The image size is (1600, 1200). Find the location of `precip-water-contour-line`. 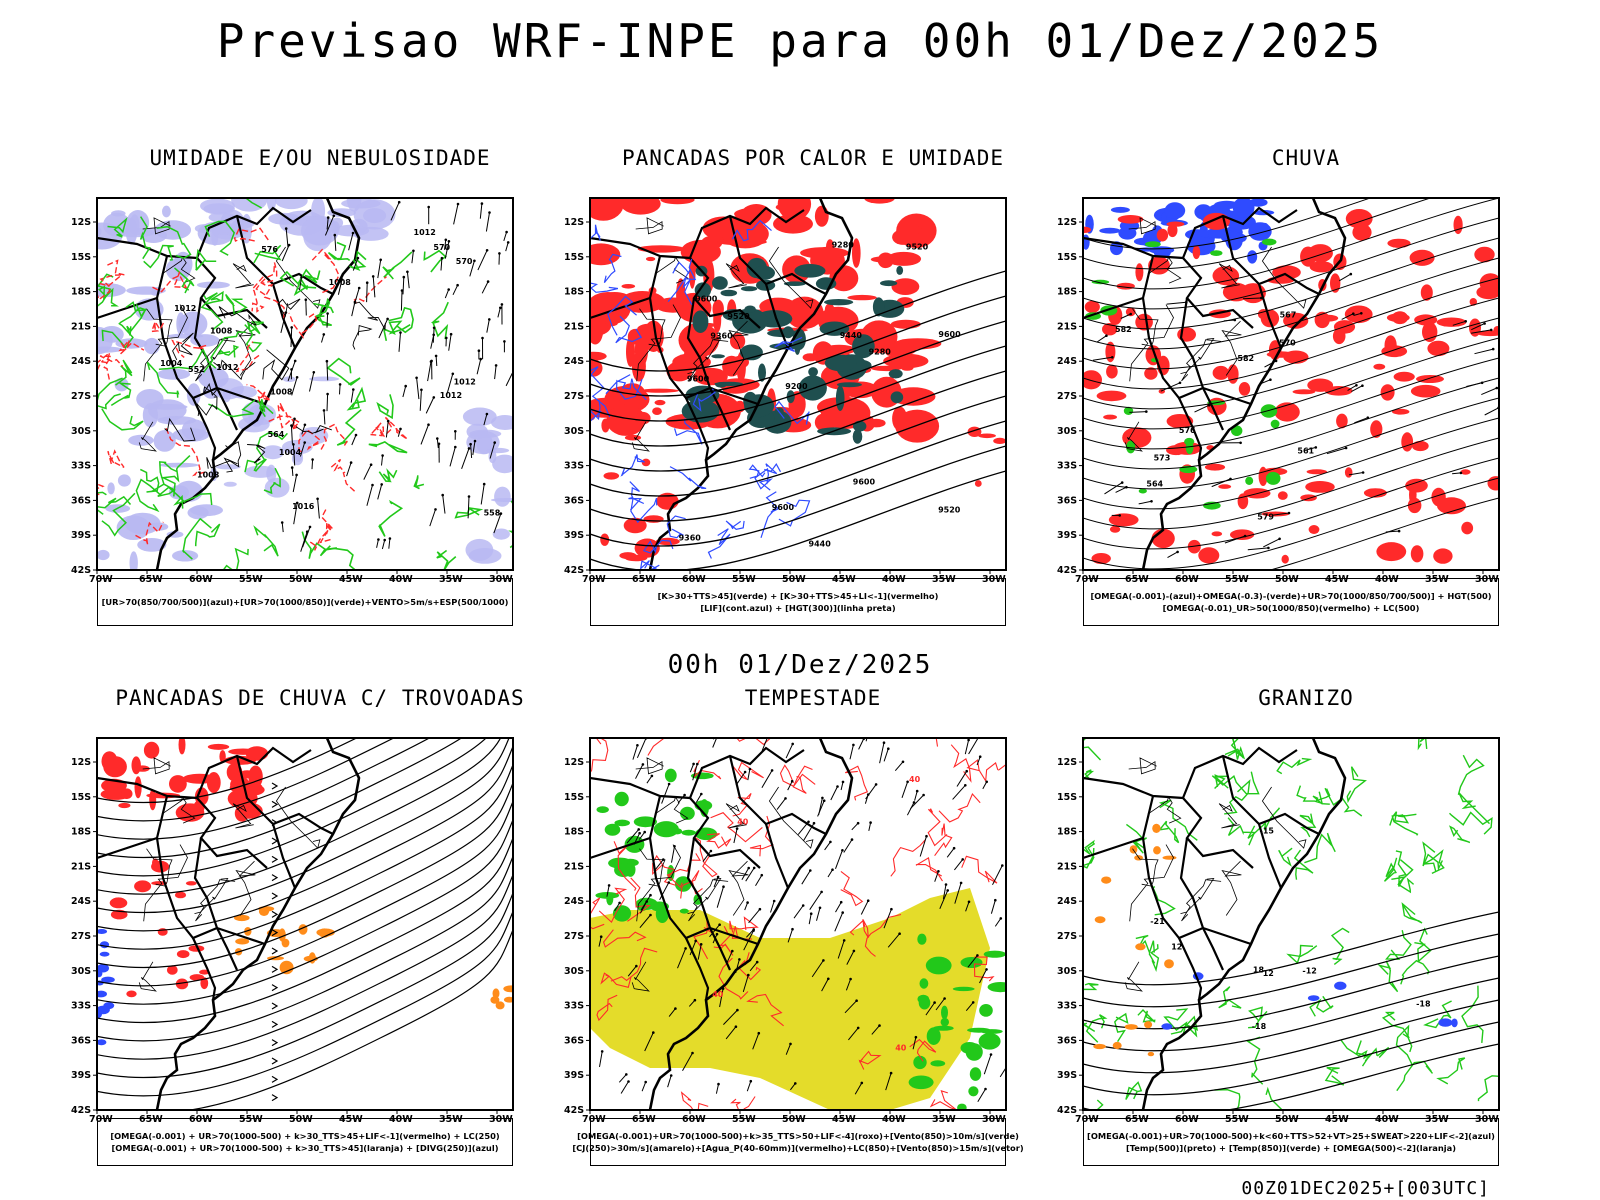

precip-water-contour-line is located at coordinates (613, 905).